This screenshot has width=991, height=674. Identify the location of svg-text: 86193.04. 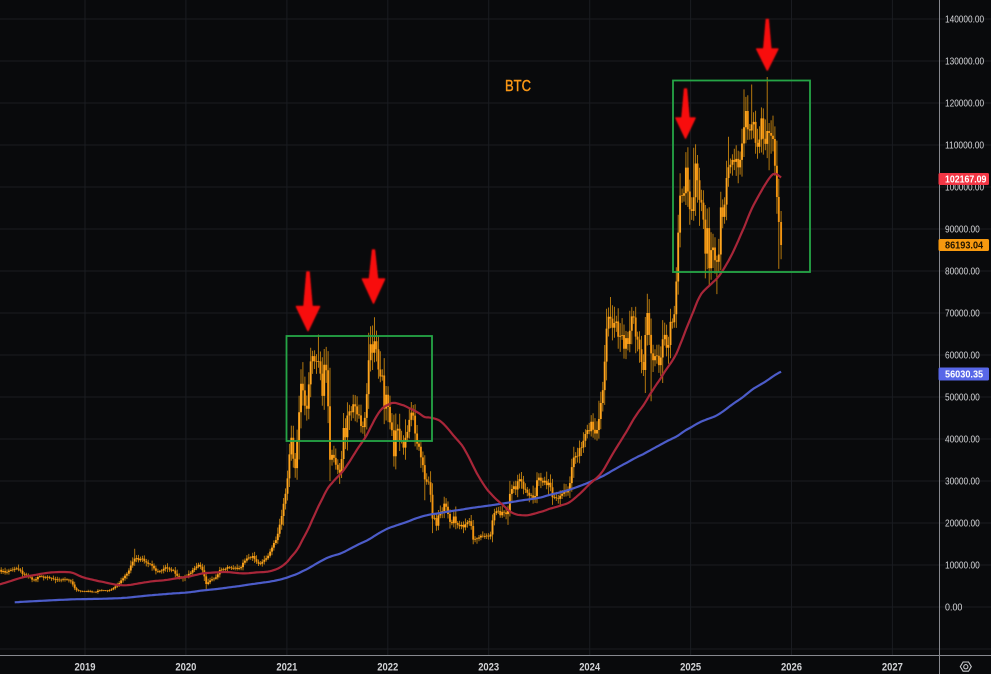
(964, 246).